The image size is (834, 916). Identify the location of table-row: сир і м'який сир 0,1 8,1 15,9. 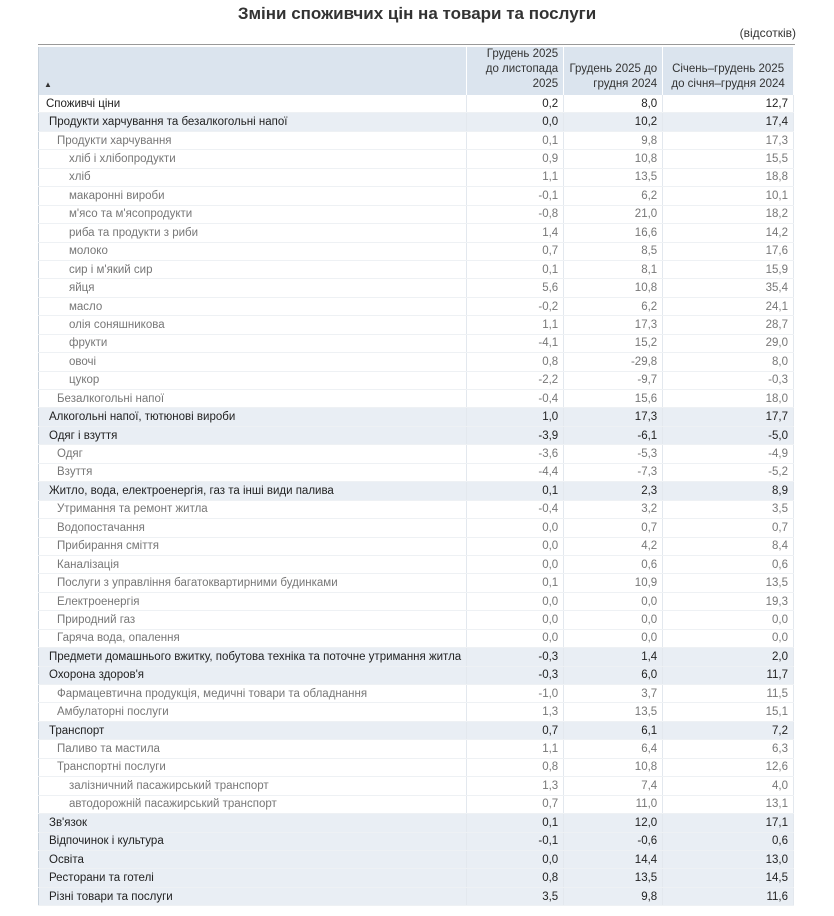
(416, 270).